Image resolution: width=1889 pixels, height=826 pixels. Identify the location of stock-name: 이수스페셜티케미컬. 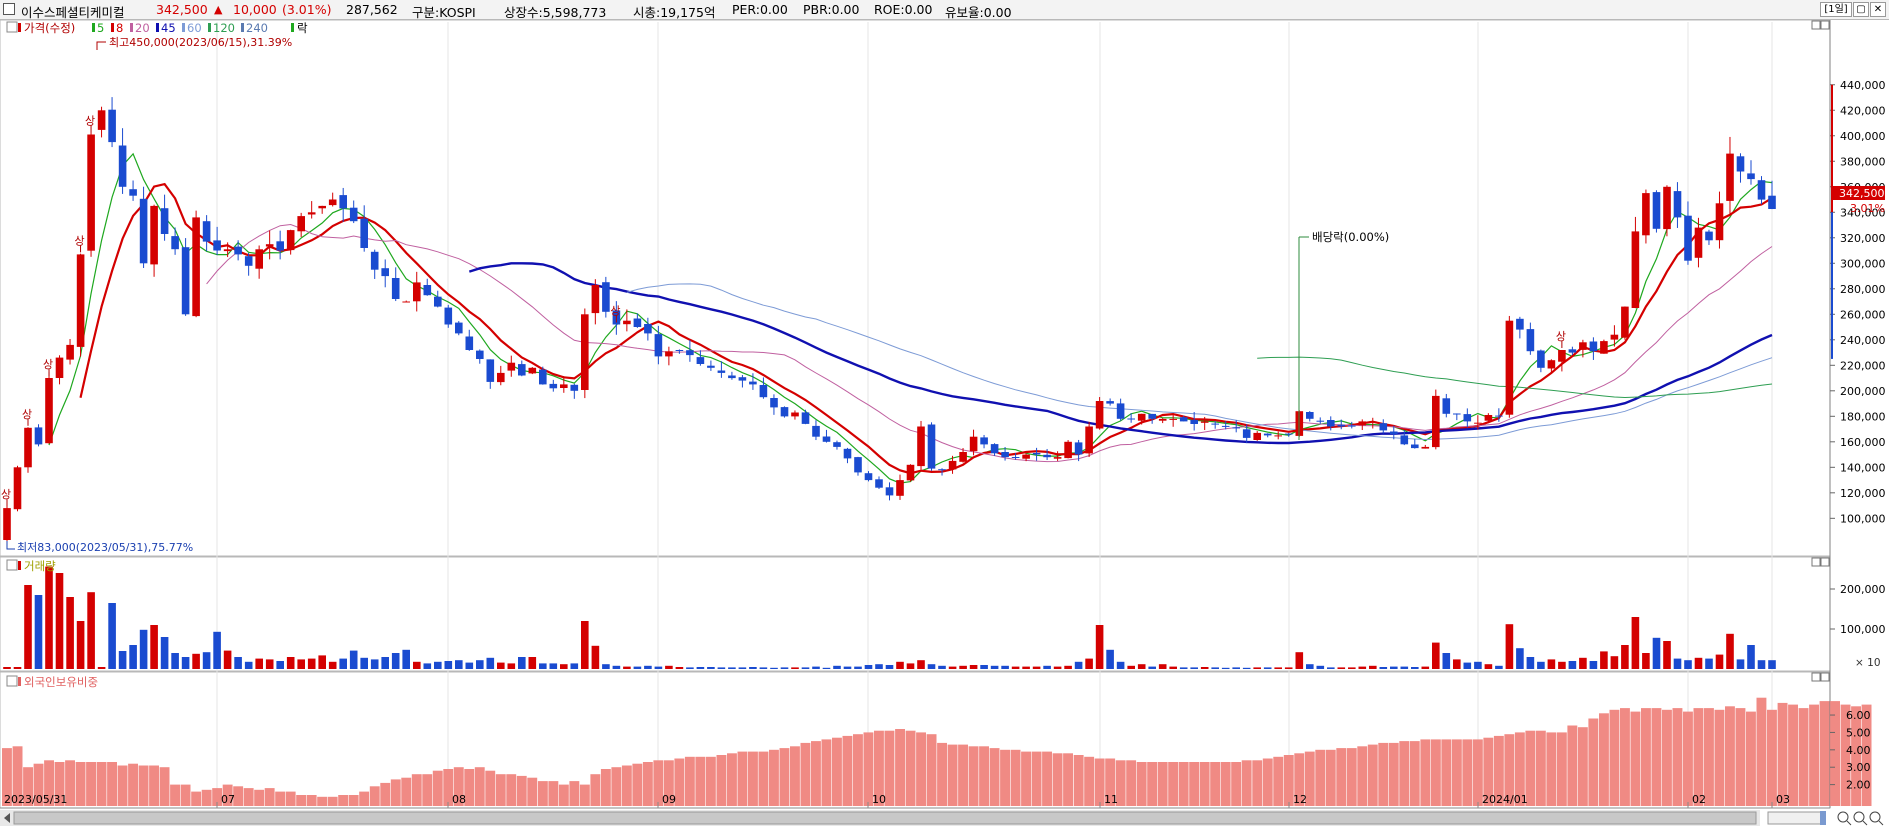
(73, 12).